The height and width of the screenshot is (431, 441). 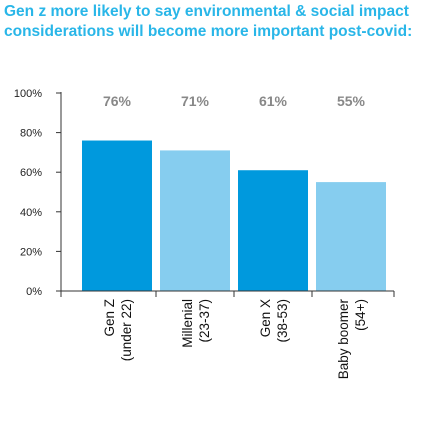 I want to click on x-tick-label: Millenial (23-37), so click(x=196, y=323).